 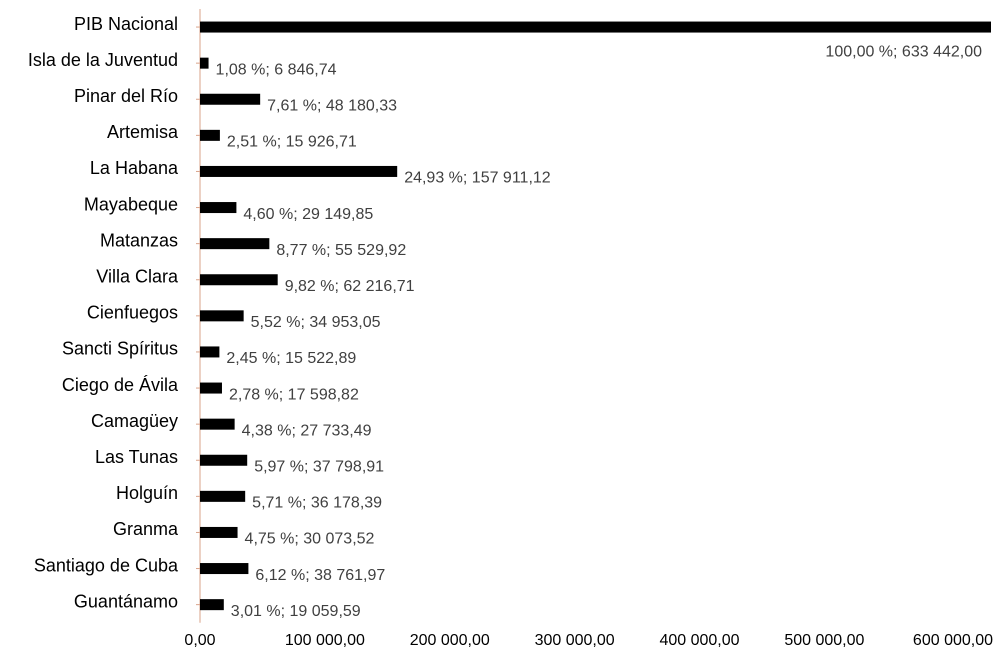 I want to click on data-label: 5,52 %; 34 953,05, so click(x=316, y=322).